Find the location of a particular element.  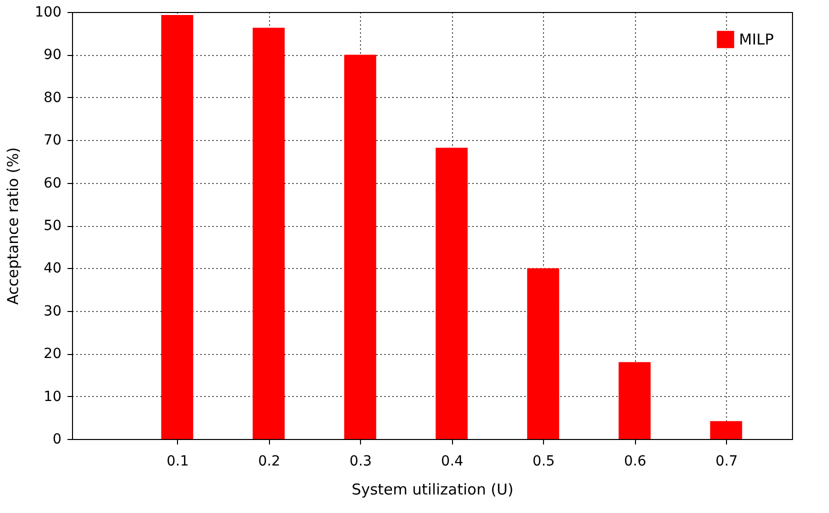

y-tick-label: 80 is located at coordinates (53, 98).